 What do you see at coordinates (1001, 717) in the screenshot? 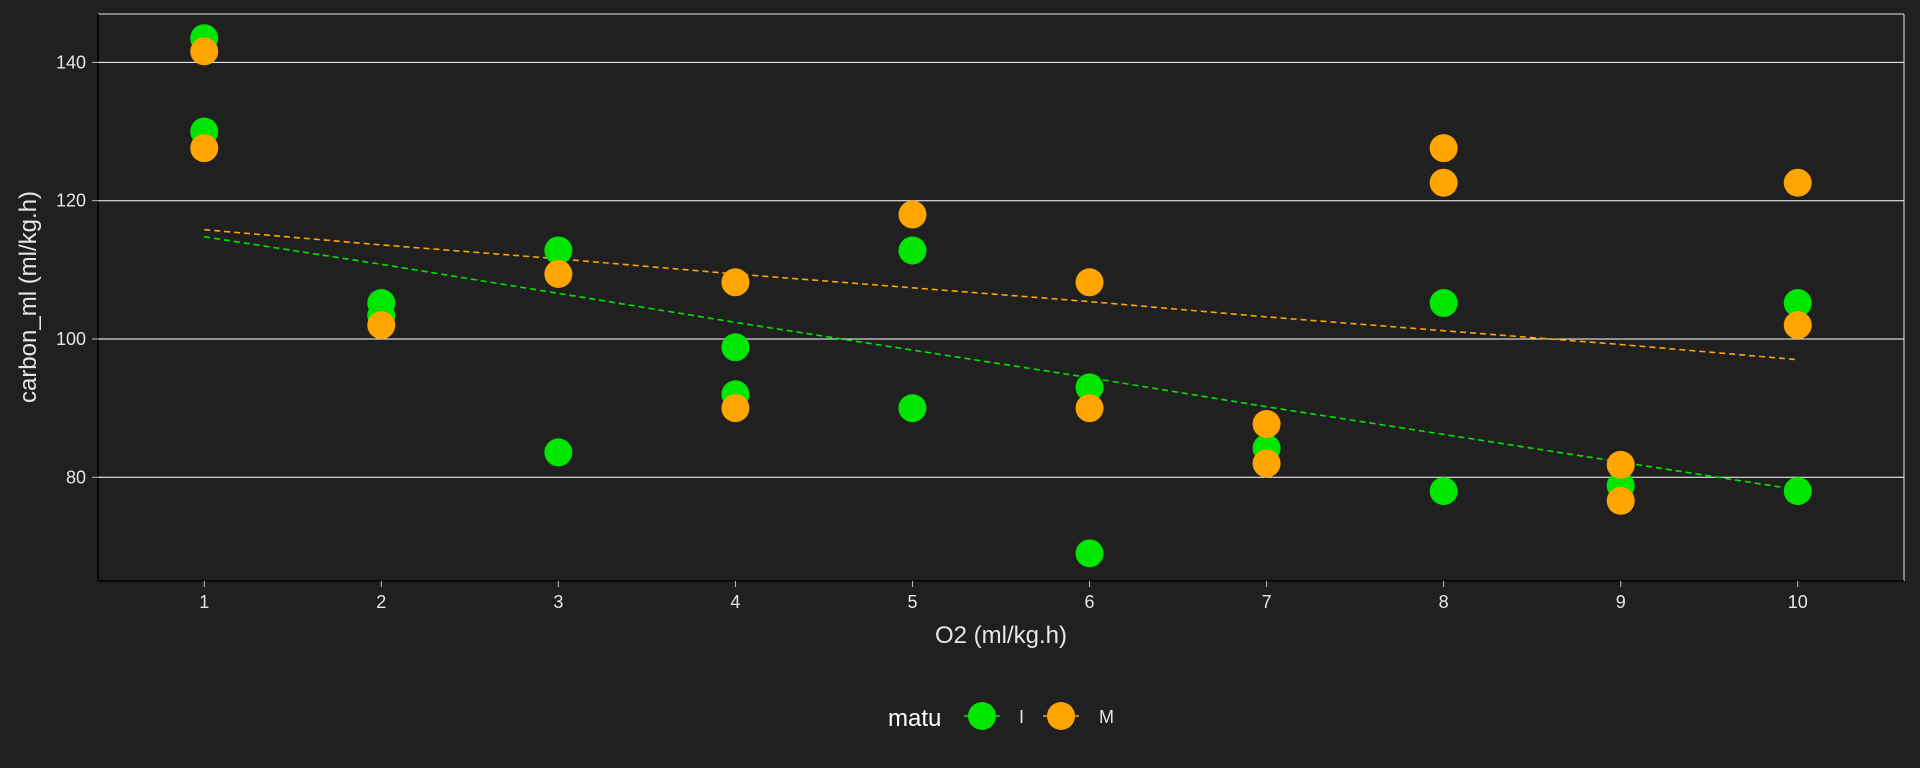
I see `legend: matu I M` at bounding box center [1001, 717].